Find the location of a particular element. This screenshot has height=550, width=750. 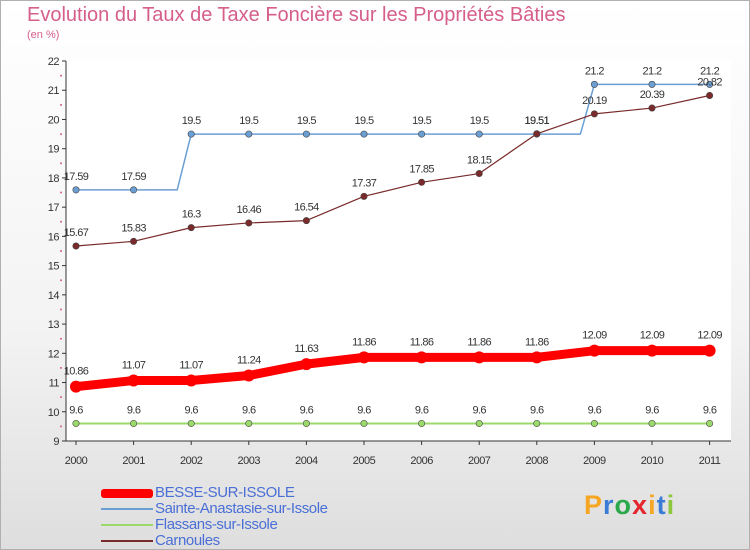

x-tick-label: 2003 is located at coordinates (249, 461).